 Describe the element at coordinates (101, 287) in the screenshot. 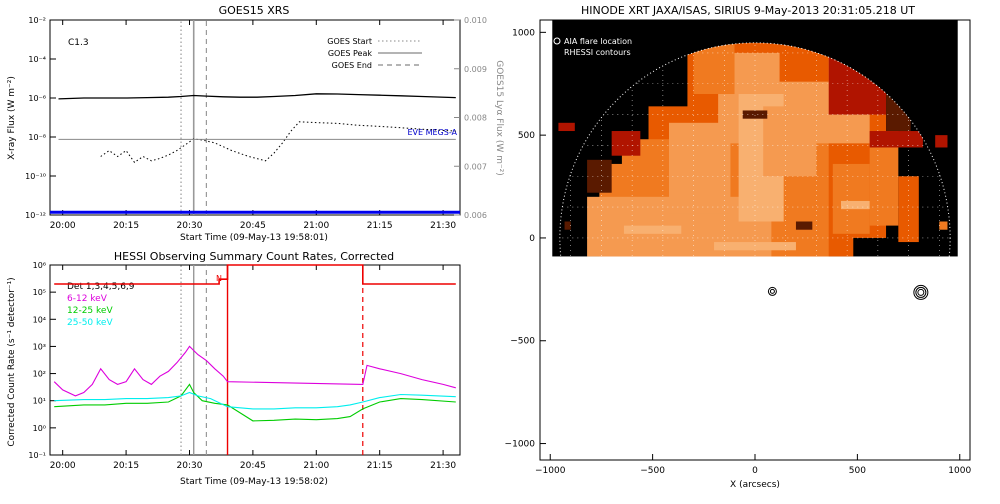

I see `hessi-legend-entry: Det 1,3,4,5,6,9` at that location.